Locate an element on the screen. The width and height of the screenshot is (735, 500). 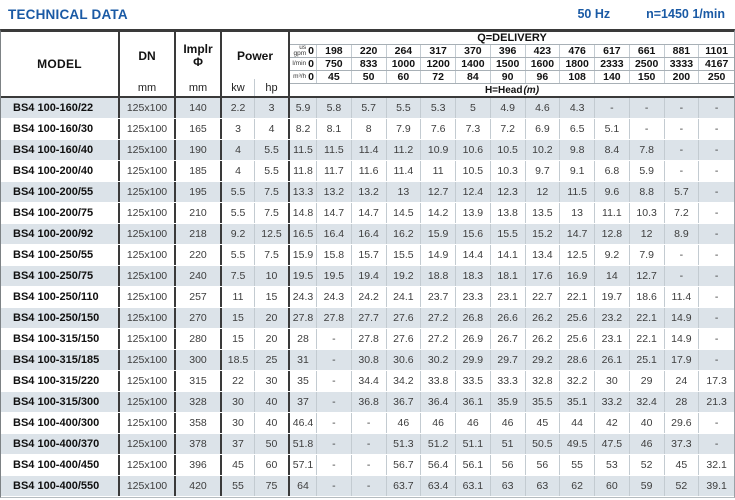
head-value-cell: 57.1 is located at coordinates (303, 465).